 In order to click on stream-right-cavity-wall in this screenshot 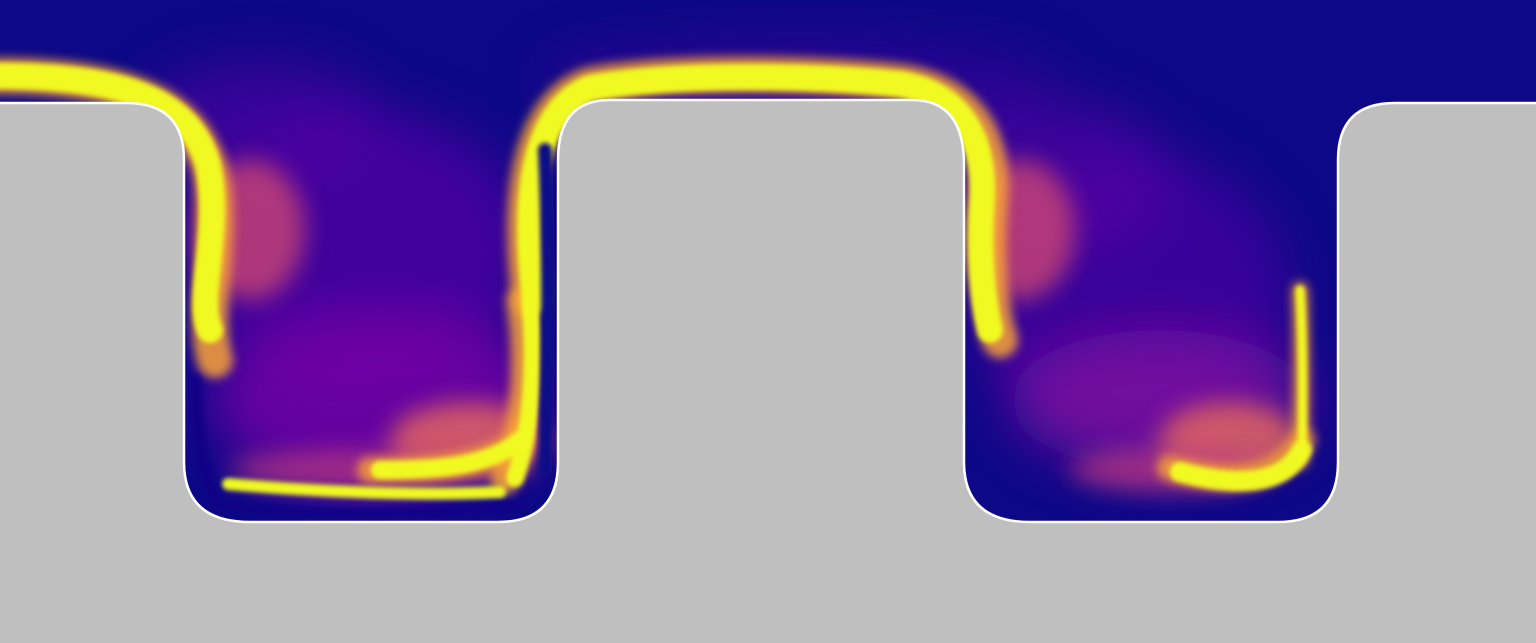, I will do `click(1301, 373)`.